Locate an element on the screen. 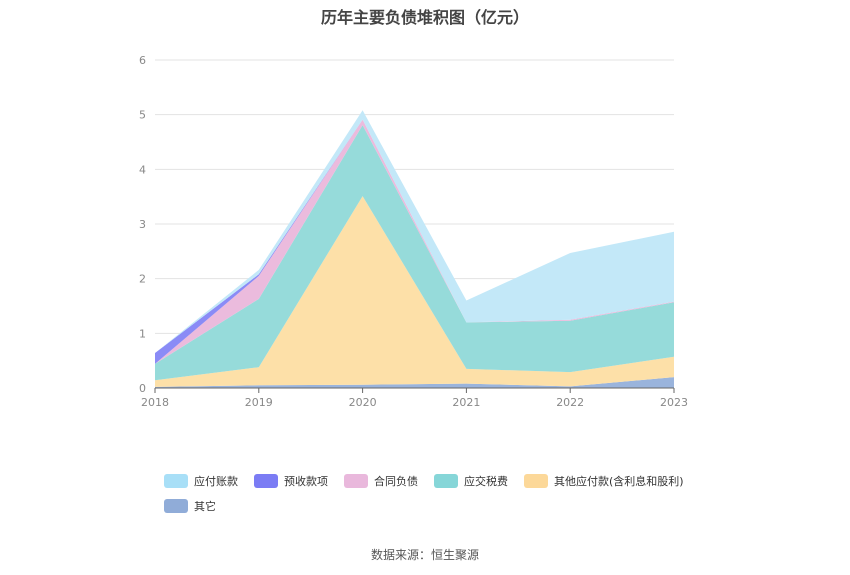  legend-label: 其他应付款(含利息和股利) is located at coordinates (619, 481).